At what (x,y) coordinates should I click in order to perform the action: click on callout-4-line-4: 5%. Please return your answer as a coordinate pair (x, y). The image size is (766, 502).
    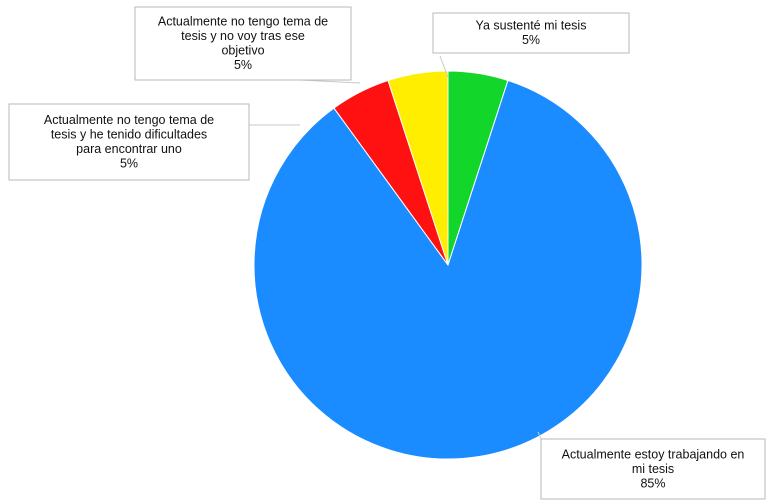
    Looking at the image, I should click on (243, 65).